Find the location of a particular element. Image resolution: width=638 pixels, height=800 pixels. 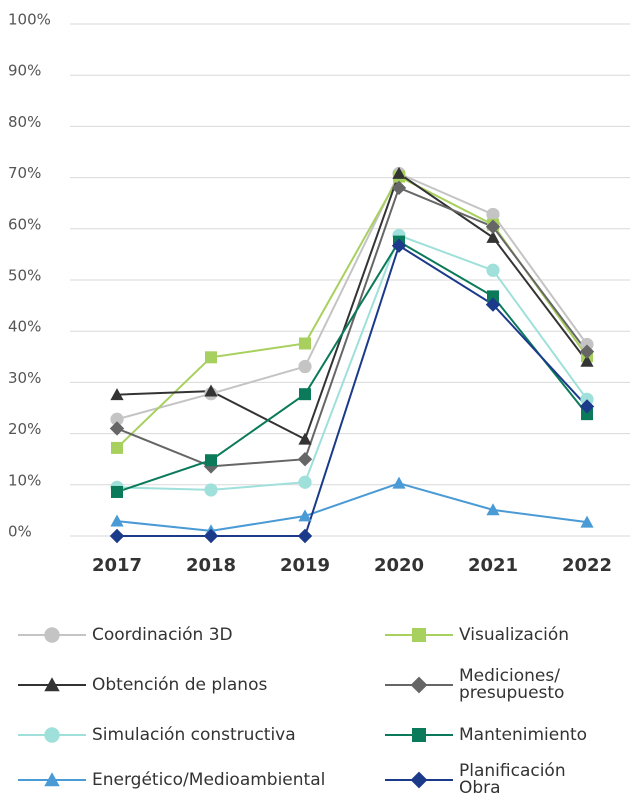

legend-item: Mediciones/ presupuesto is located at coordinates (497, 685).